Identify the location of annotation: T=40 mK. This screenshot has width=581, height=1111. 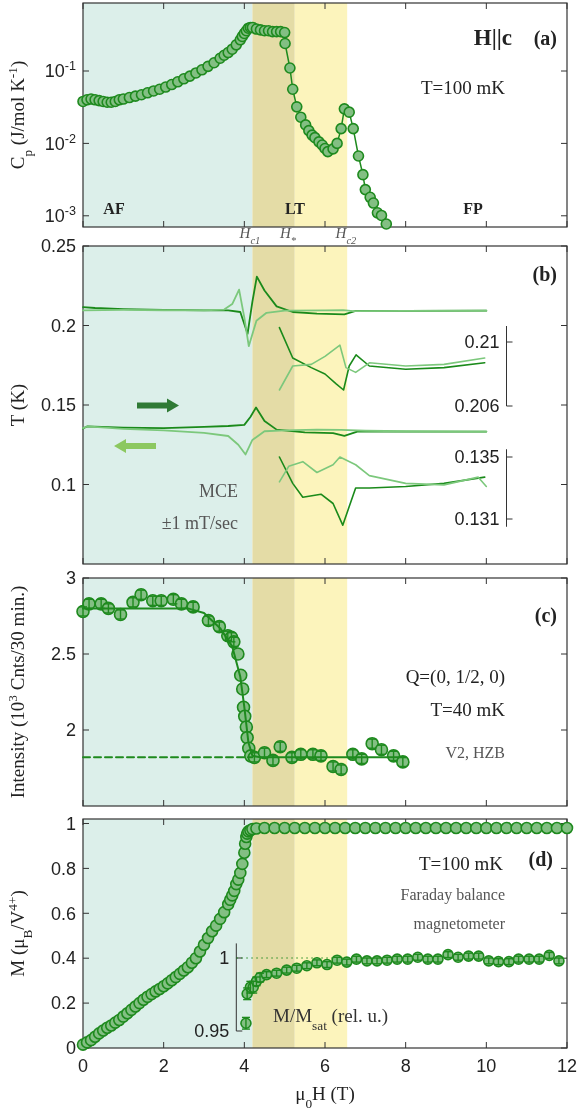
(468, 709).